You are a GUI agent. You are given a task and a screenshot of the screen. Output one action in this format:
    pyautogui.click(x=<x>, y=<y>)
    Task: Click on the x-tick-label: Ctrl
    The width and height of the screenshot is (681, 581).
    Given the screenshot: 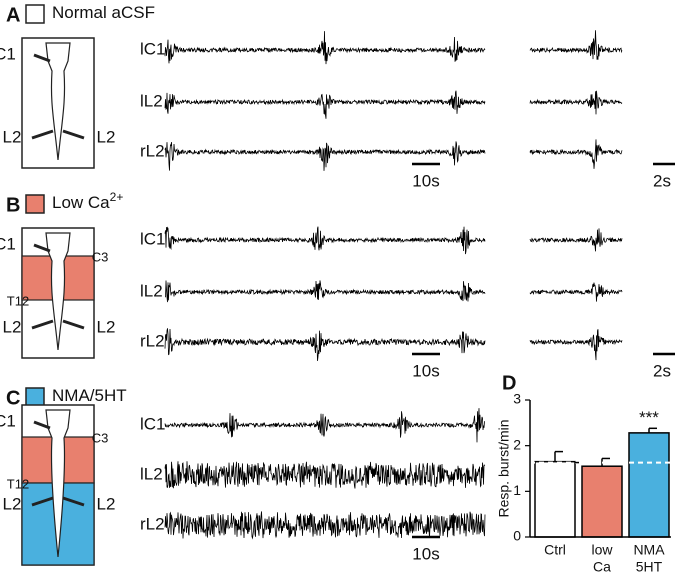 What is the action you would take?
    pyautogui.click(x=555, y=550)
    